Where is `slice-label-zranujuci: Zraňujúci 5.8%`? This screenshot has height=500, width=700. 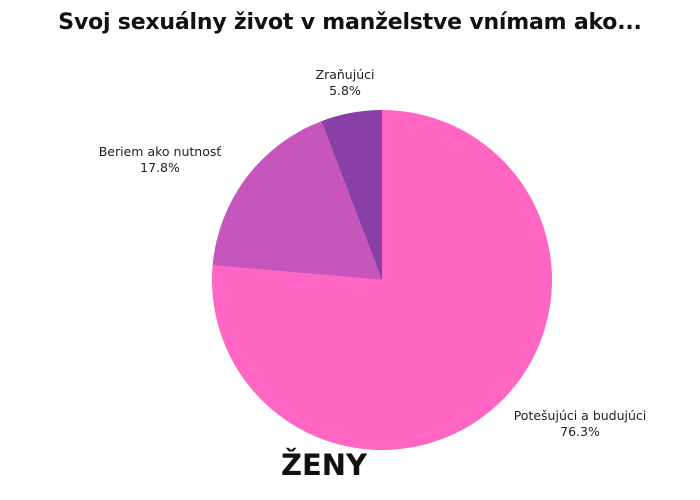 slice-label-zranujuci: Zraňujúci 5.8% is located at coordinates (345, 83).